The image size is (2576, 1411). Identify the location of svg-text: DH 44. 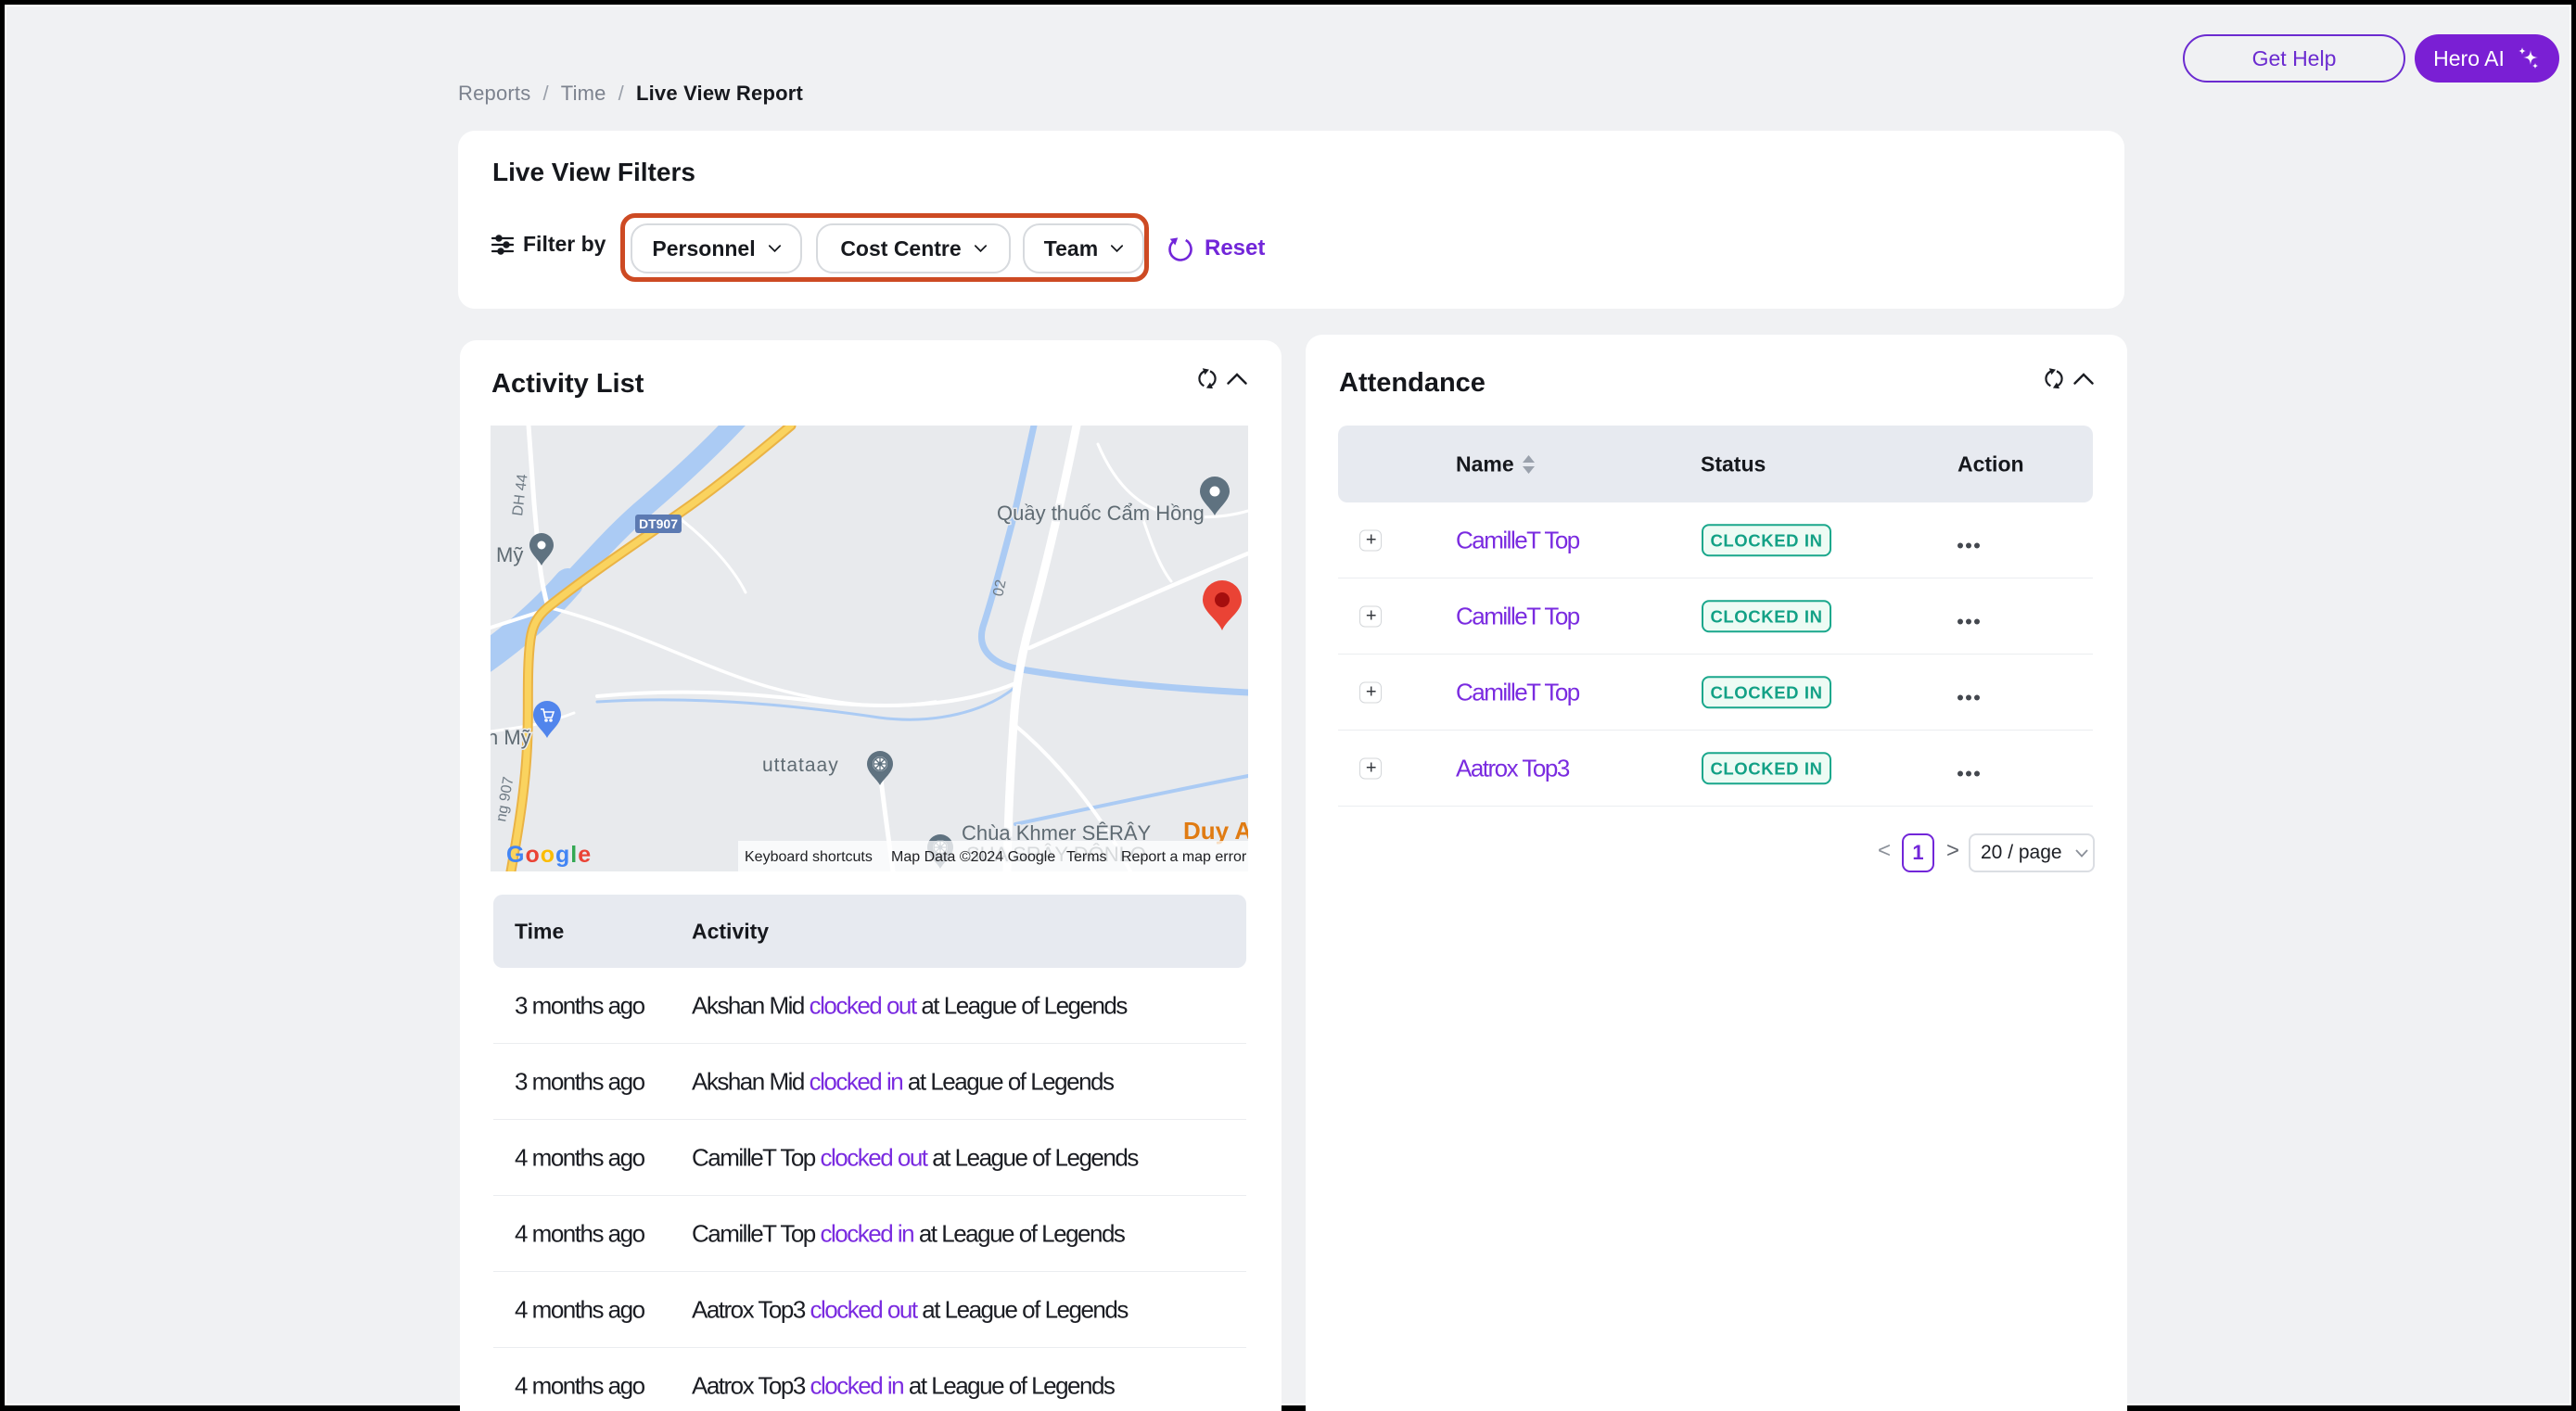
(520, 495).